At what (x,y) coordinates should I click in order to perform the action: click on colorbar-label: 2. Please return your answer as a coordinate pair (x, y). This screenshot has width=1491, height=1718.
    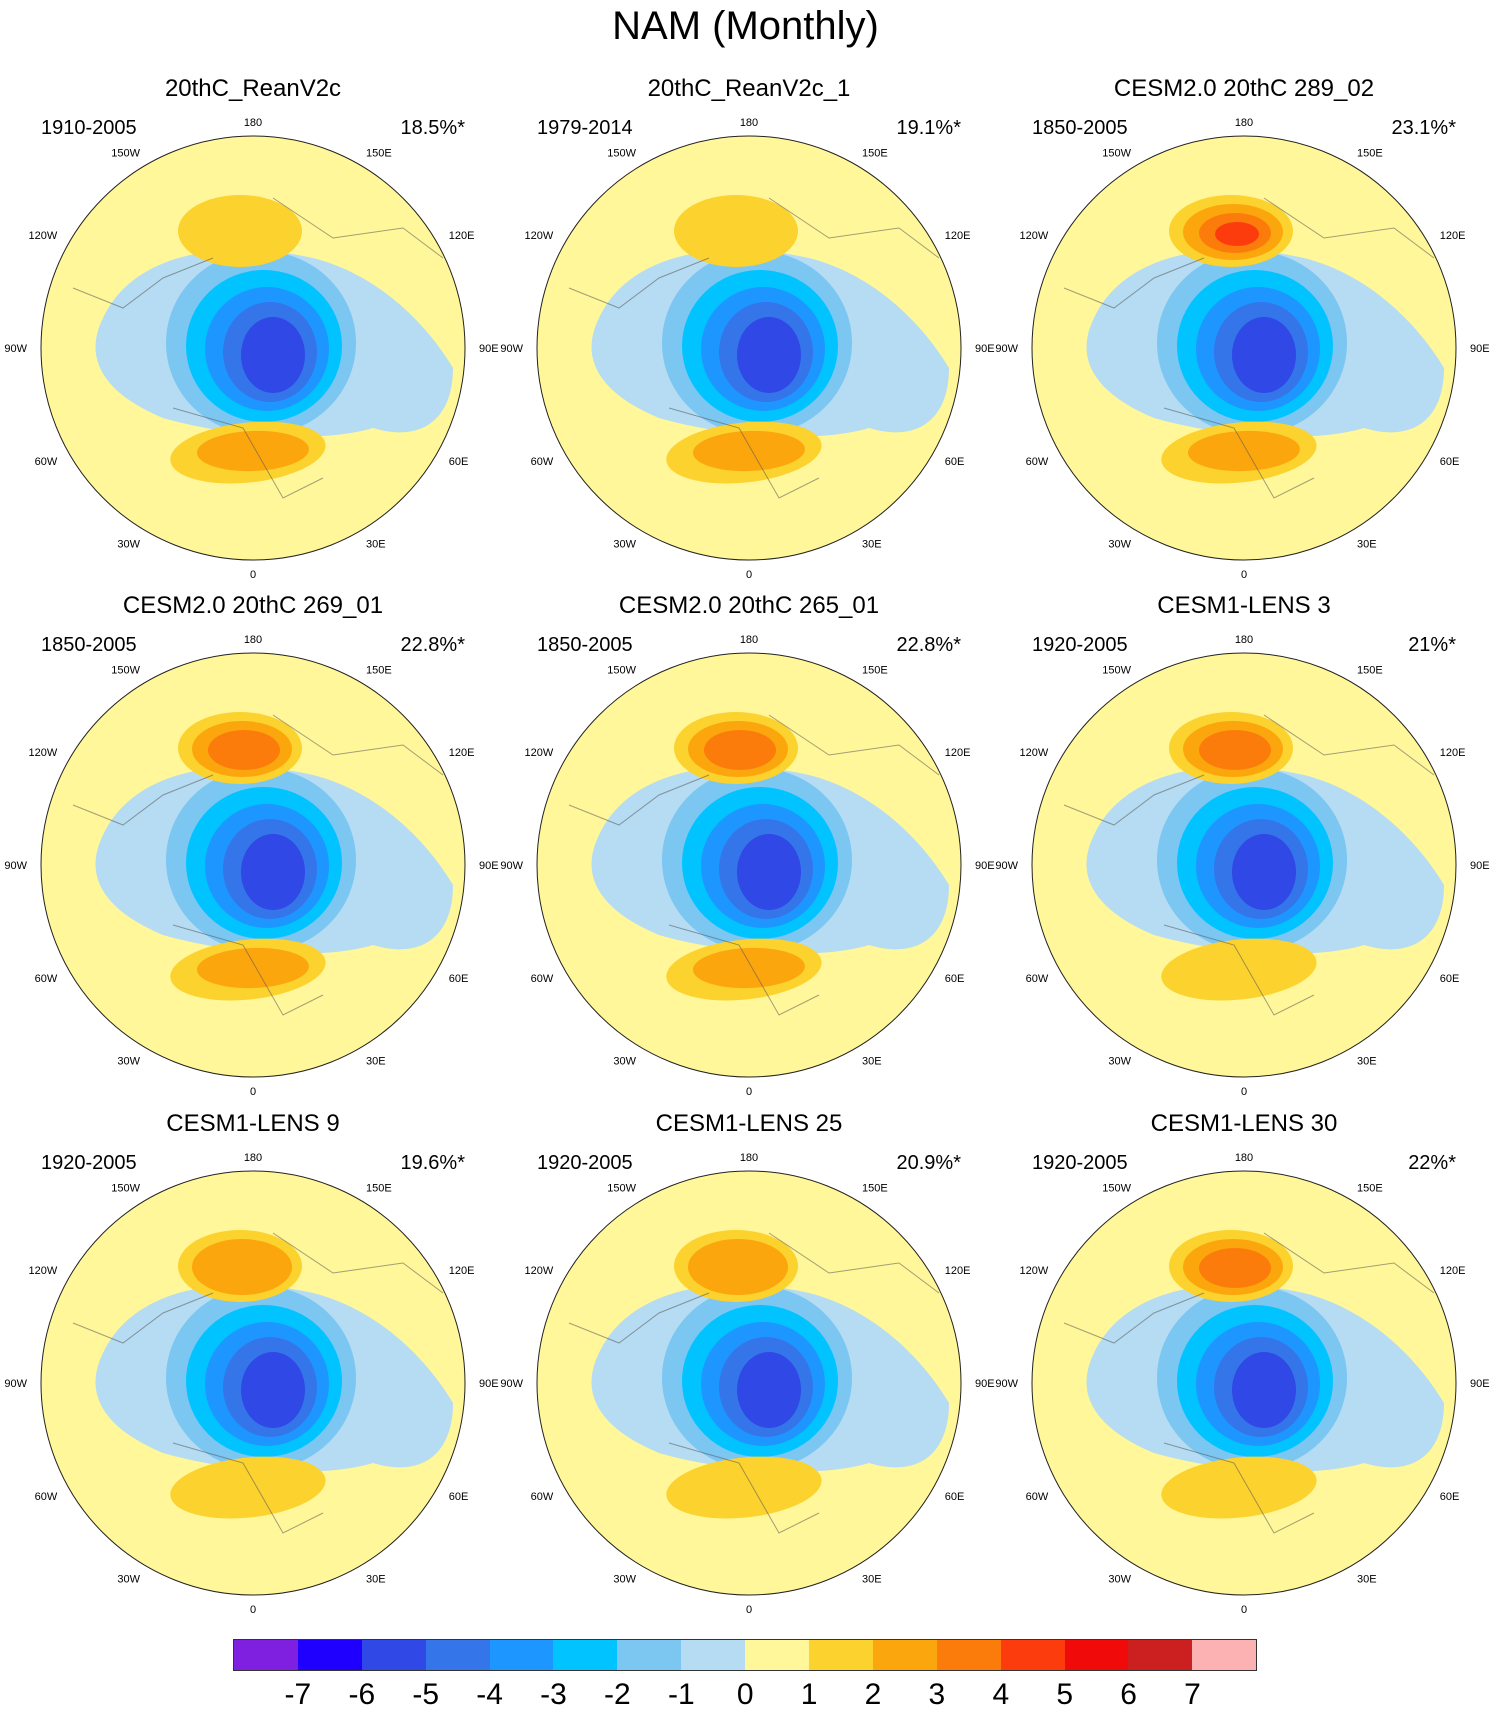
    Looking at the image, I should click on (873, 1694).